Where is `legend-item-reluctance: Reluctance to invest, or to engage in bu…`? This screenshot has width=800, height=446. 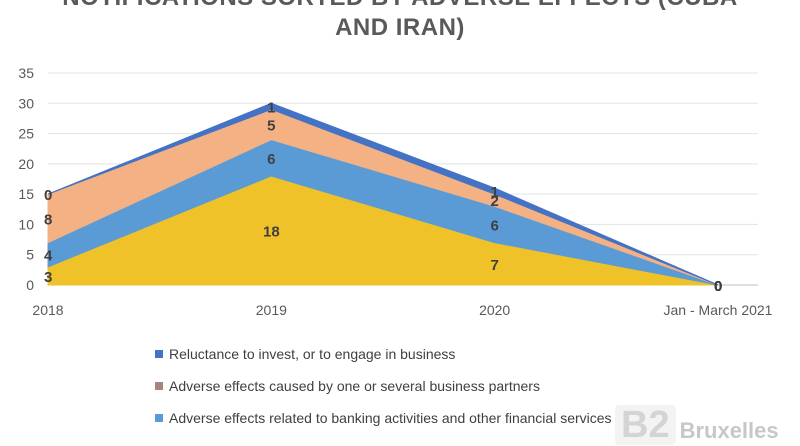 legend-item-reluctance: Reluctance to invest, or to engage in bu… is located at coordinates (383, 354).